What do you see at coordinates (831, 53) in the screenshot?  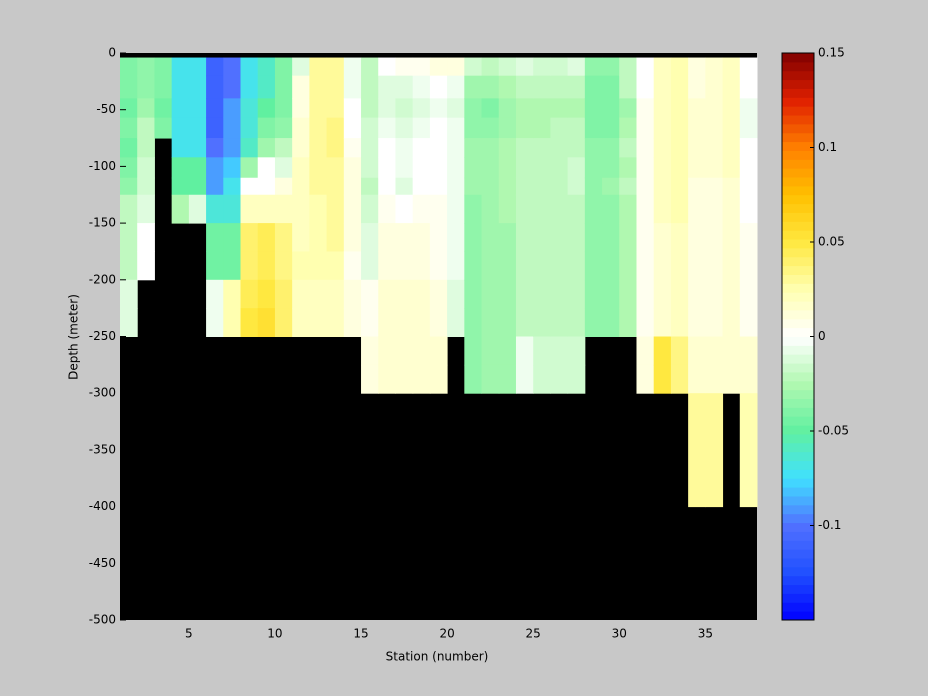 I see `colorbar-tick-label: 0.15` at bounding box center [831, 53].